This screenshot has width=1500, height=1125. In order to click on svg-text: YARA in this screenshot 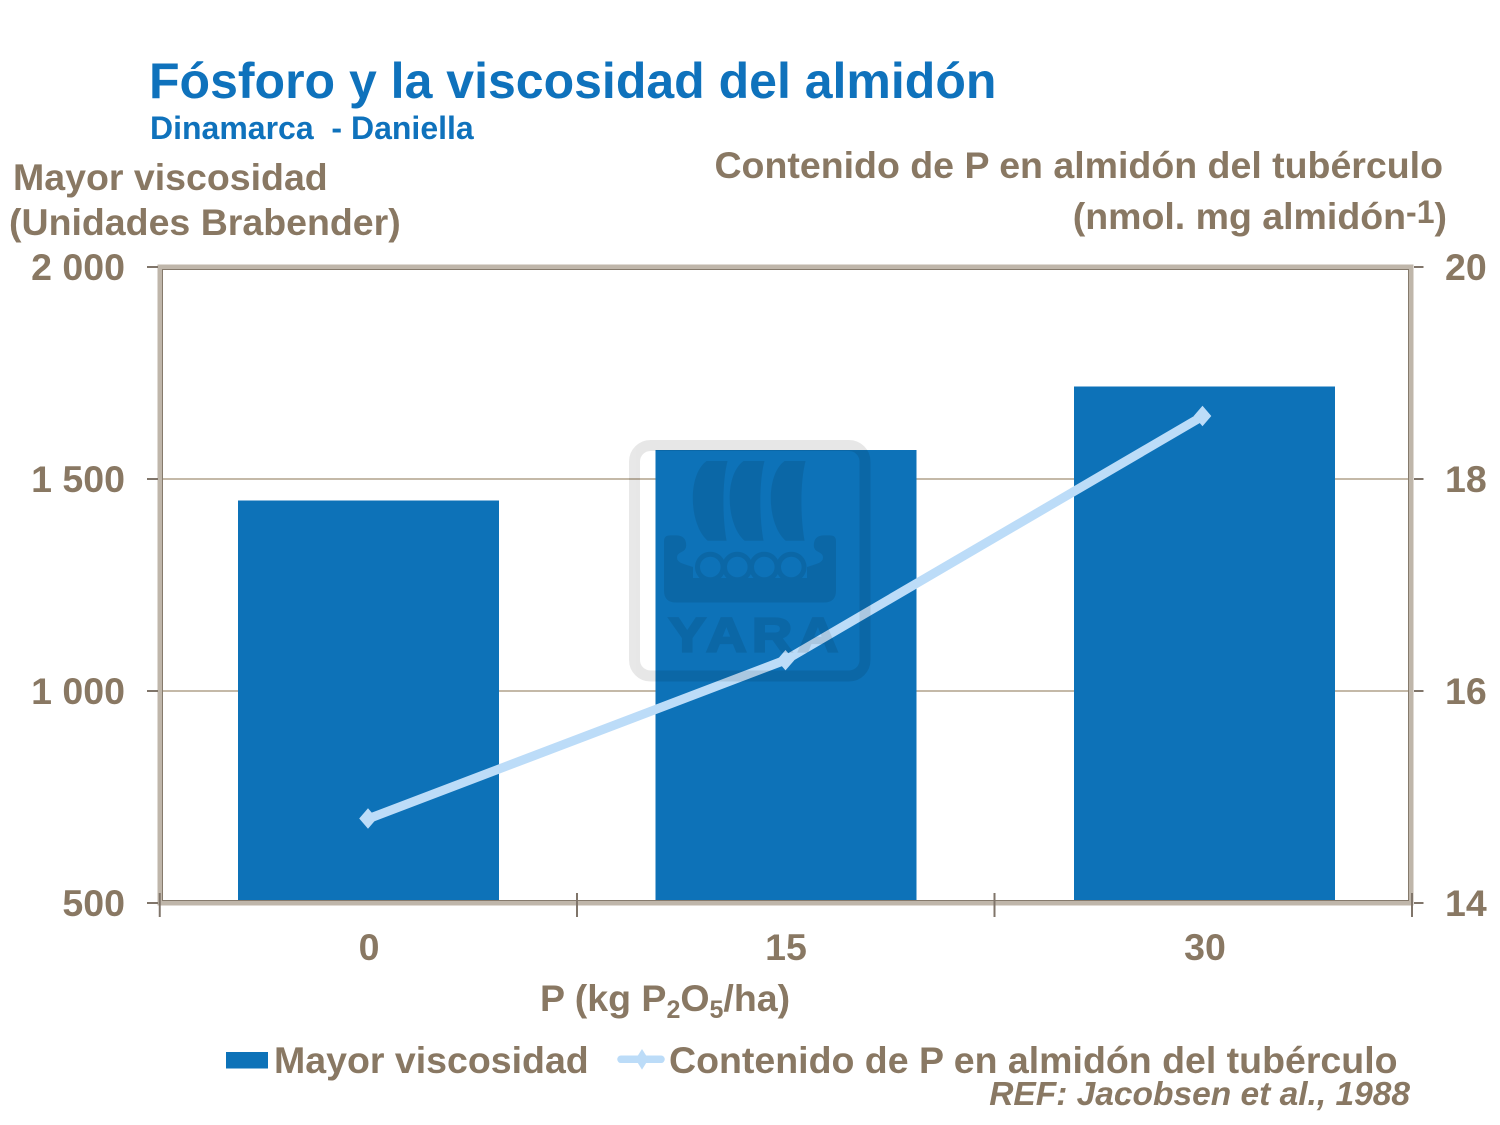, I will do `click(756, 635)`.